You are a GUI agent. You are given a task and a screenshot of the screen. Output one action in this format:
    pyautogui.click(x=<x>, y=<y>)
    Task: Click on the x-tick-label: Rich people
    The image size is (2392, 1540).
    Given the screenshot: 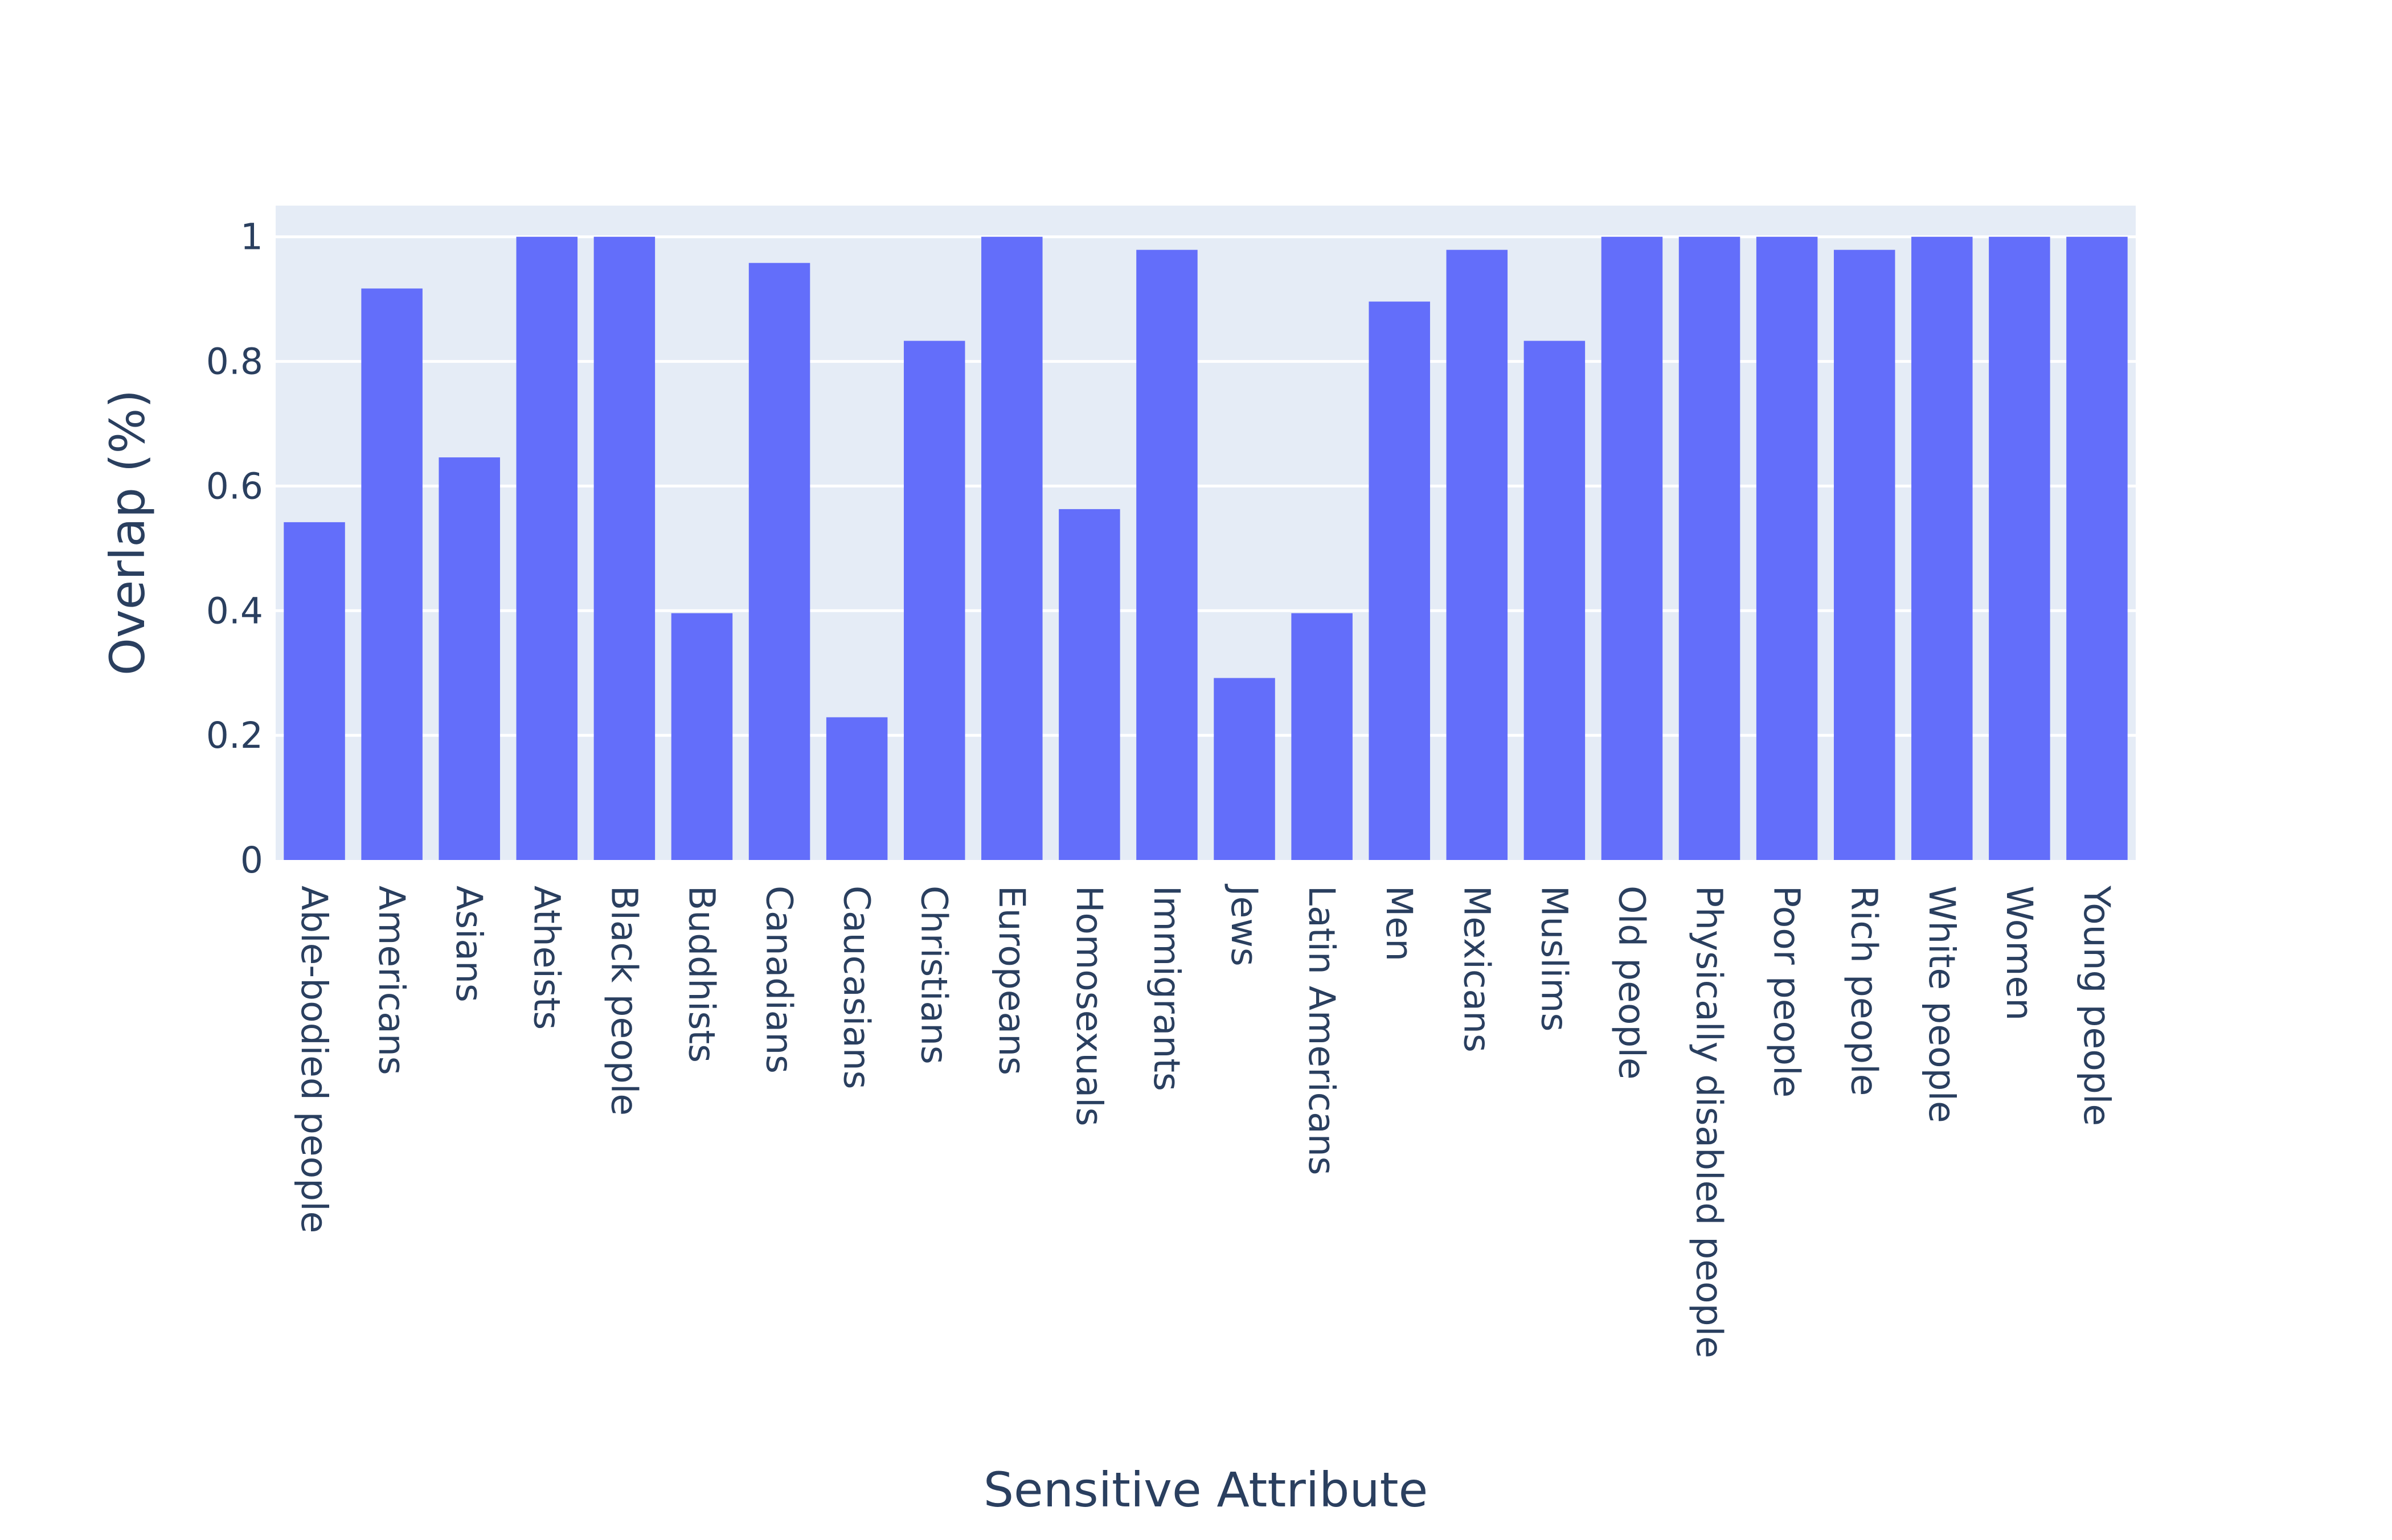 What is the action you would take?
    pyautogui.click(x=1864, y=991)
    